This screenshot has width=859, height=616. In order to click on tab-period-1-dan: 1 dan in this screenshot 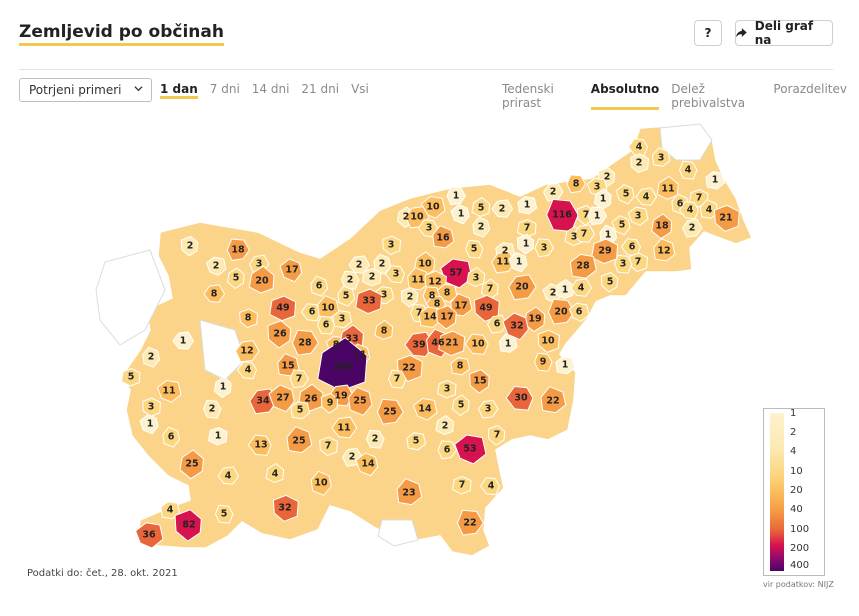, I will do `click(179, 90)`.